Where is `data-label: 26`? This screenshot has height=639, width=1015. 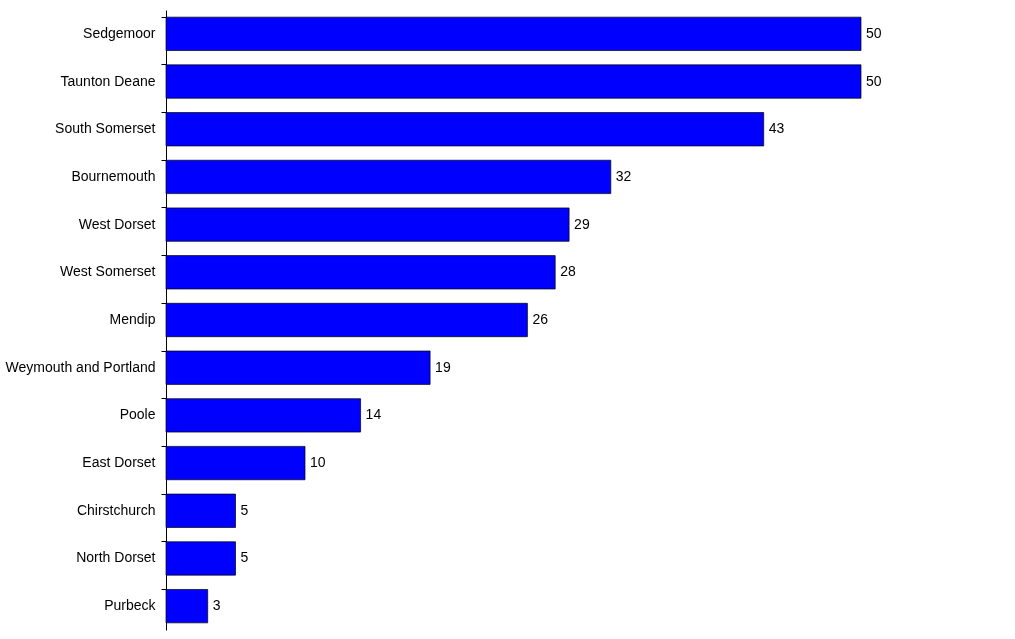 data-label: 26 is located at coordinates (540, 319).